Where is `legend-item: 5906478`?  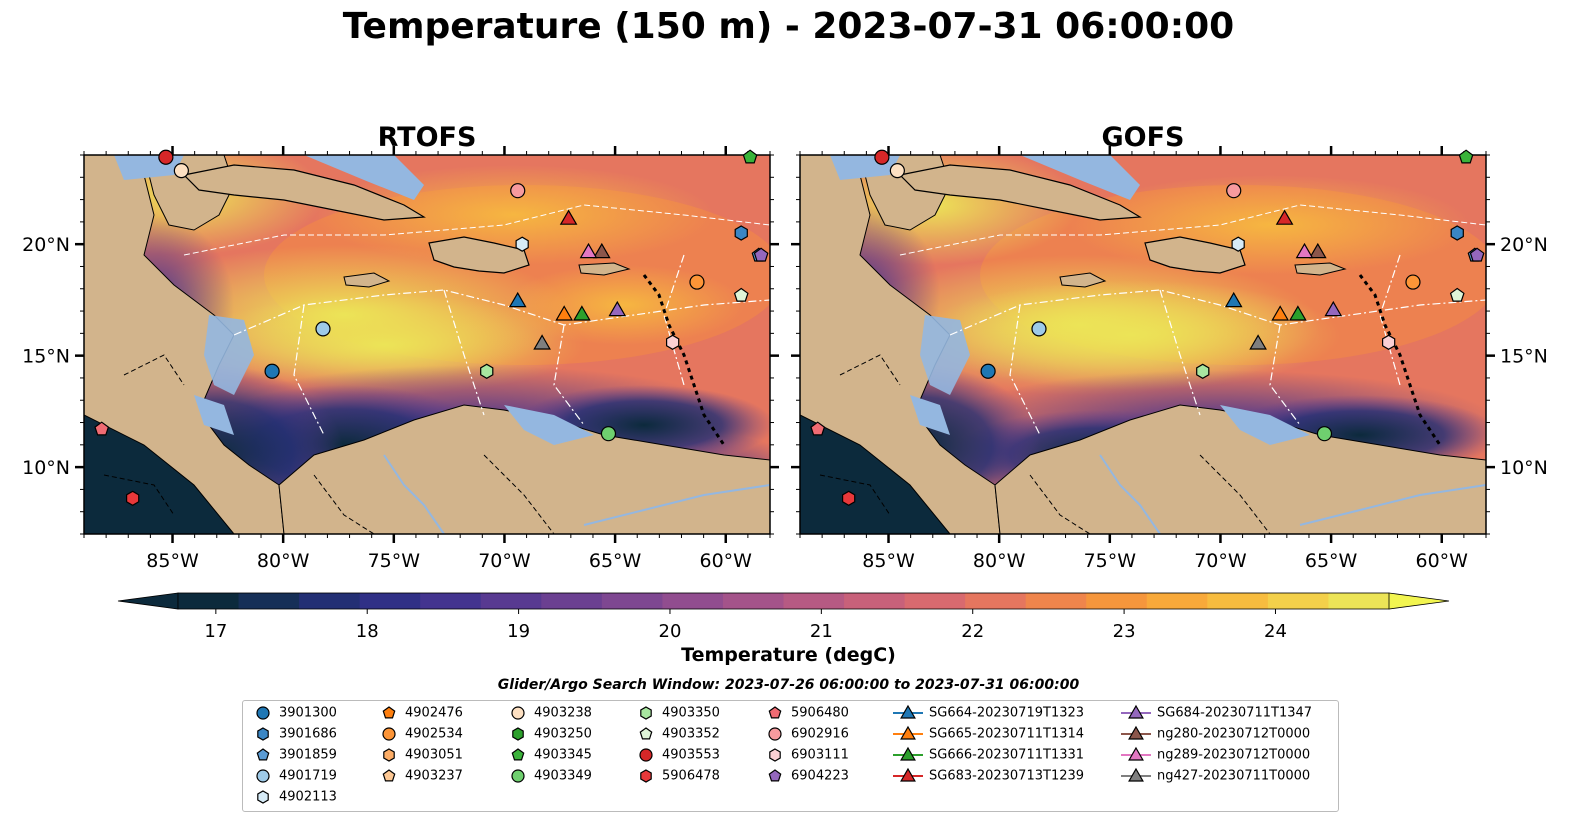 legend-item: 5906478 is located at coordinates (678, 776).